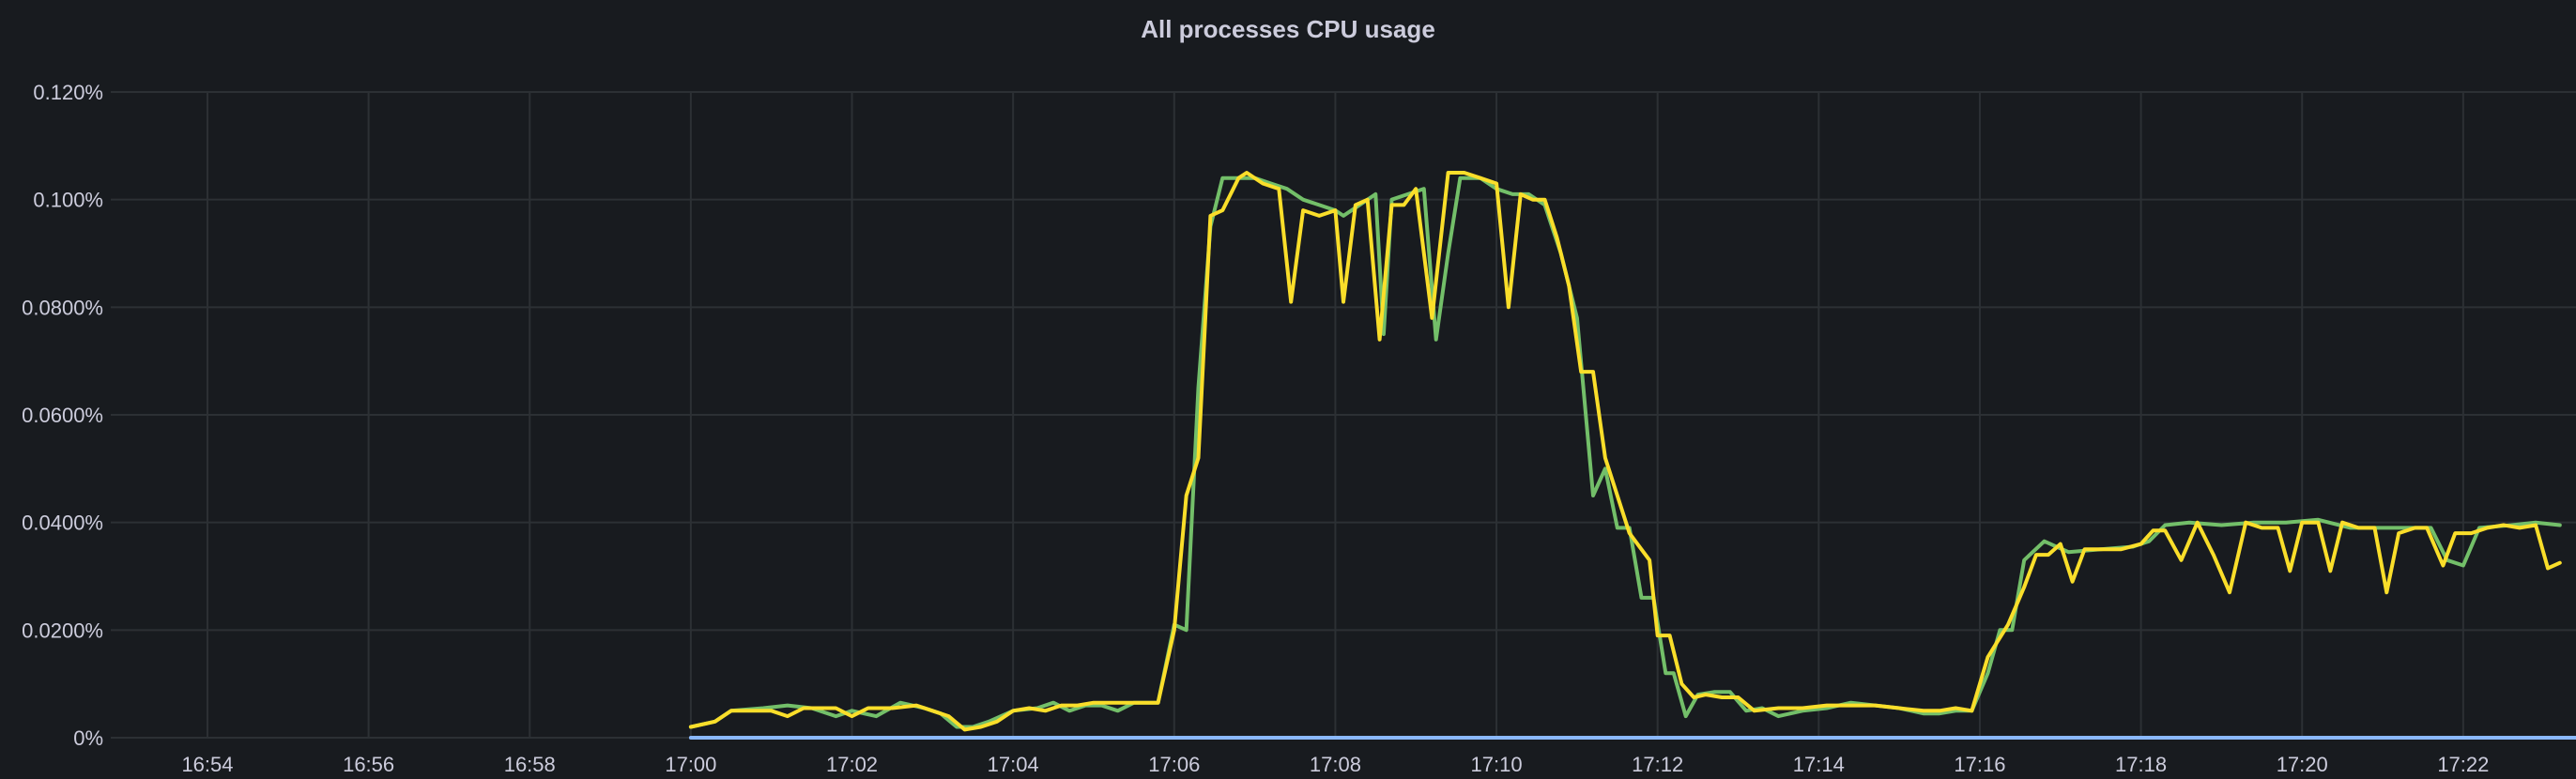  I want to click on y-tick-label: 0.120%, so click(68, 93).